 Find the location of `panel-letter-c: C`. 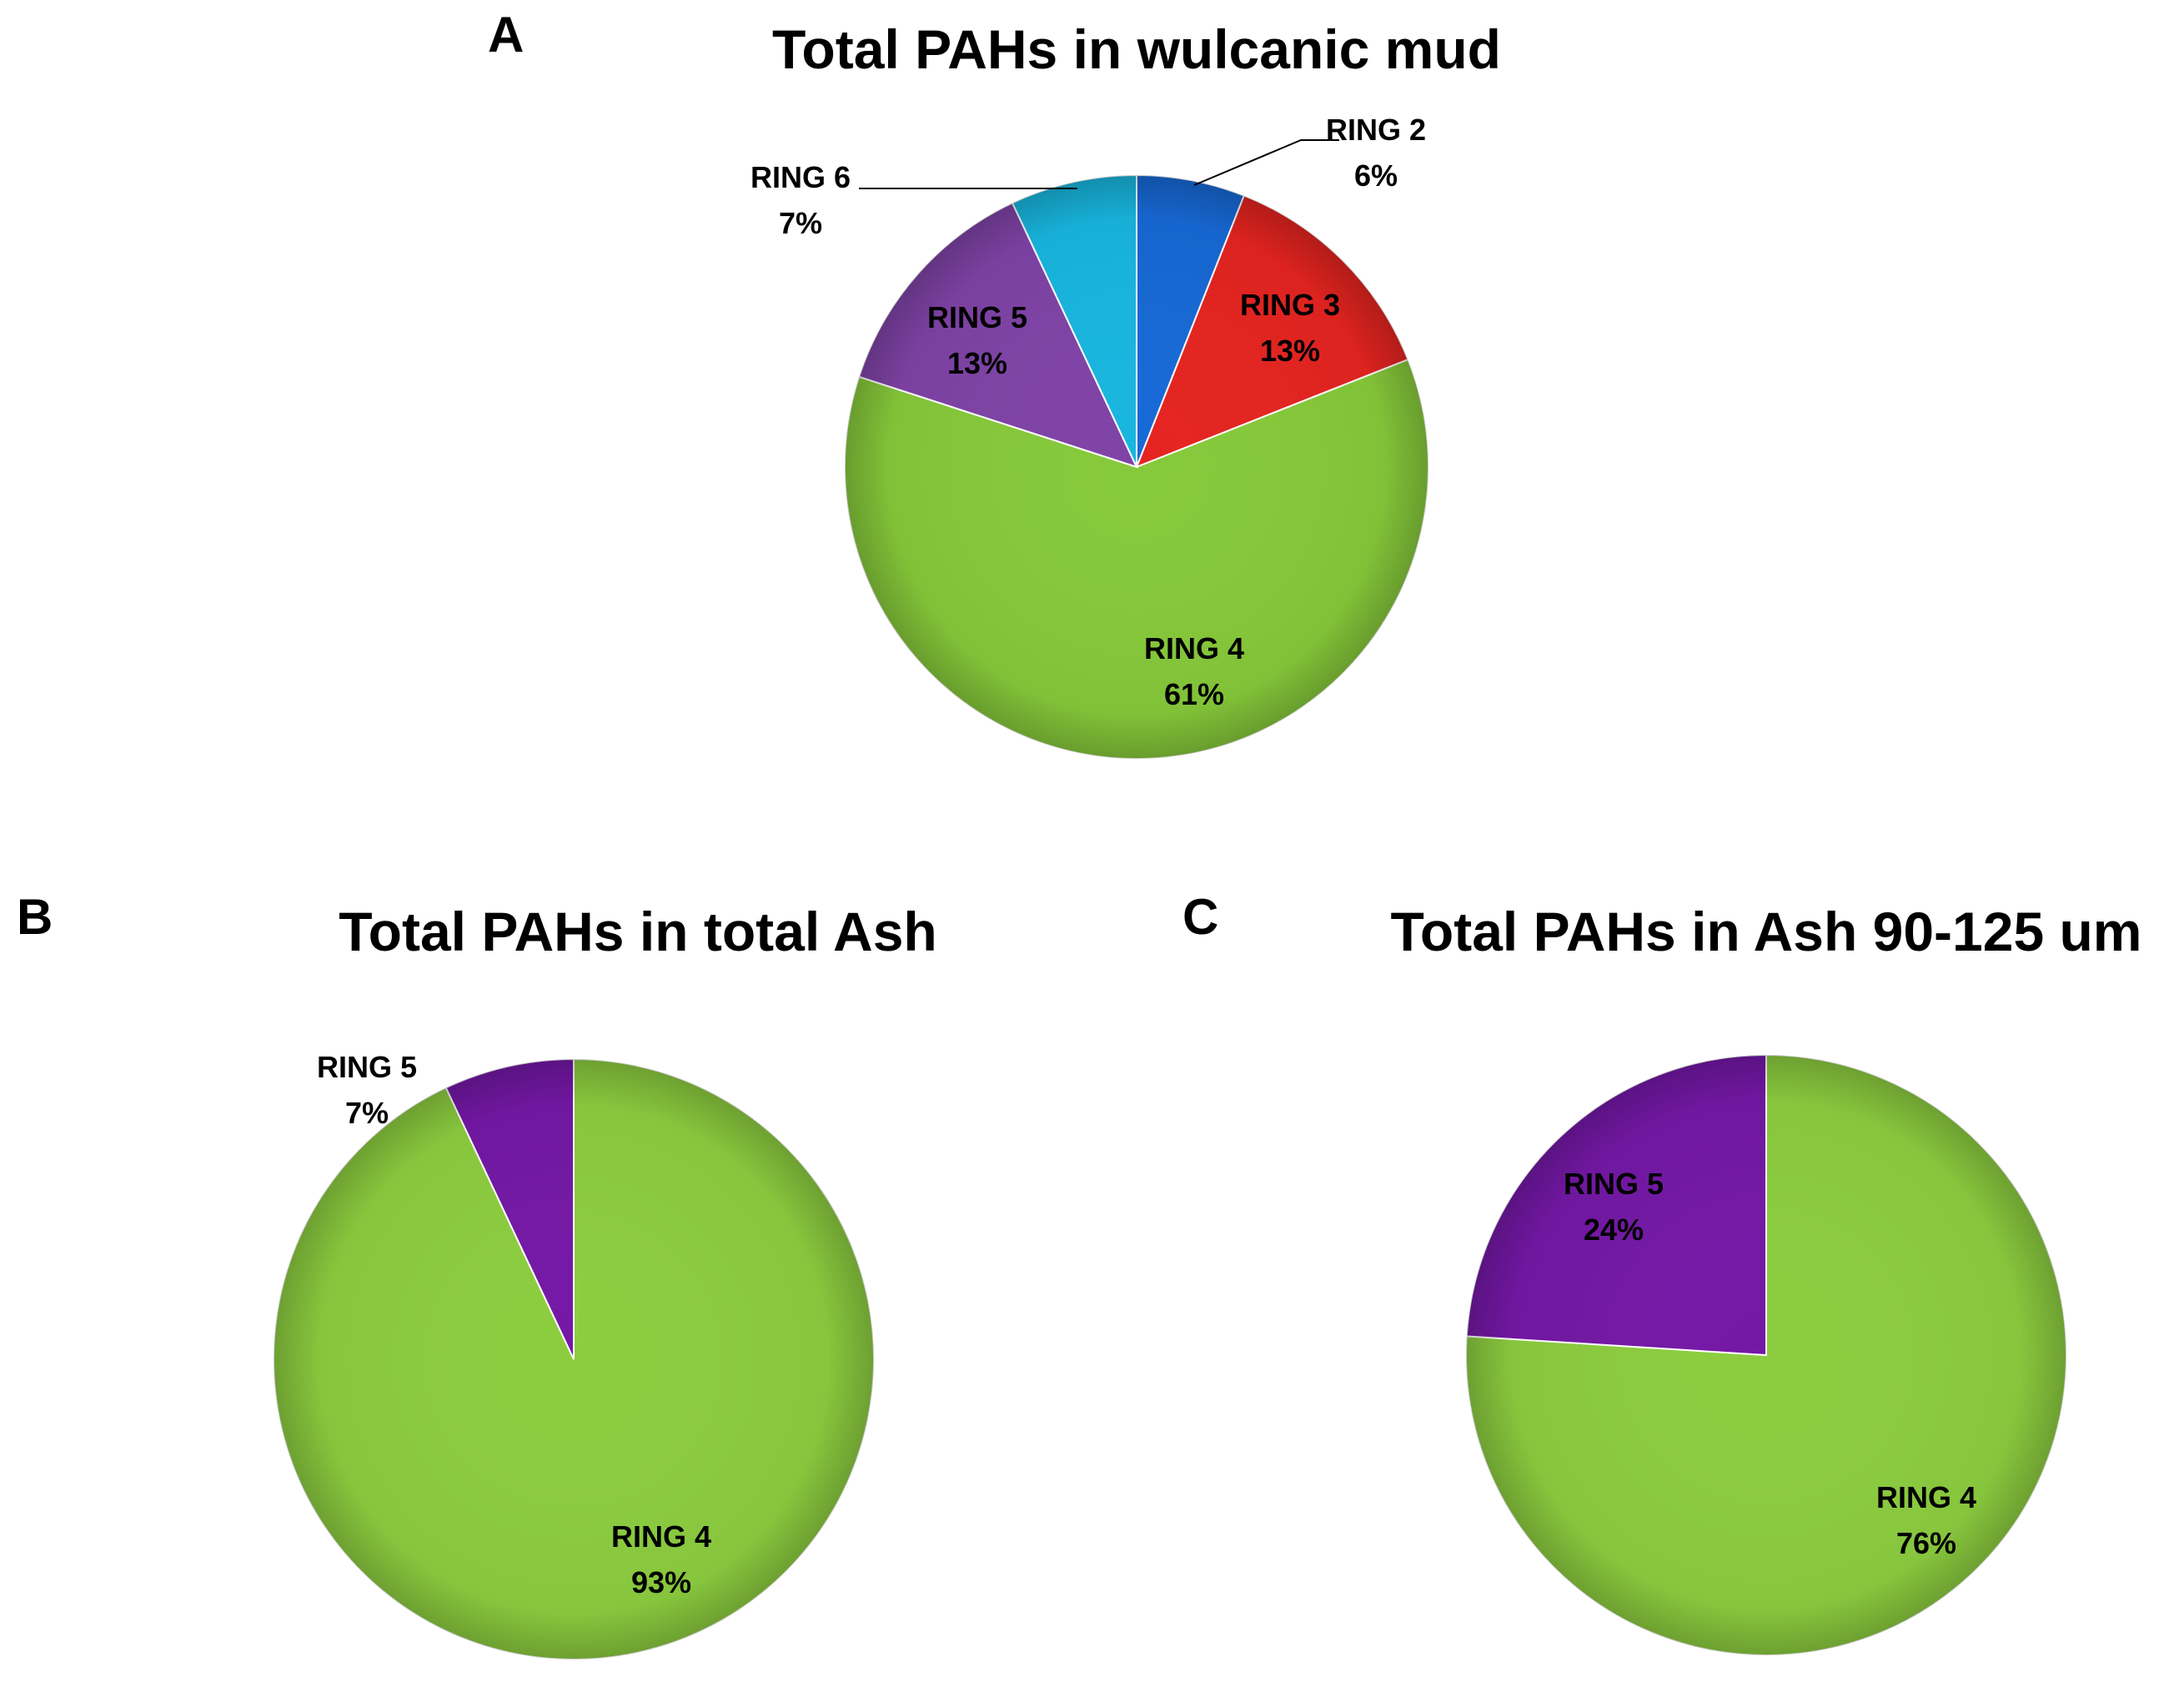

panel-letter-c: C is located at coordinates (1200, 917).